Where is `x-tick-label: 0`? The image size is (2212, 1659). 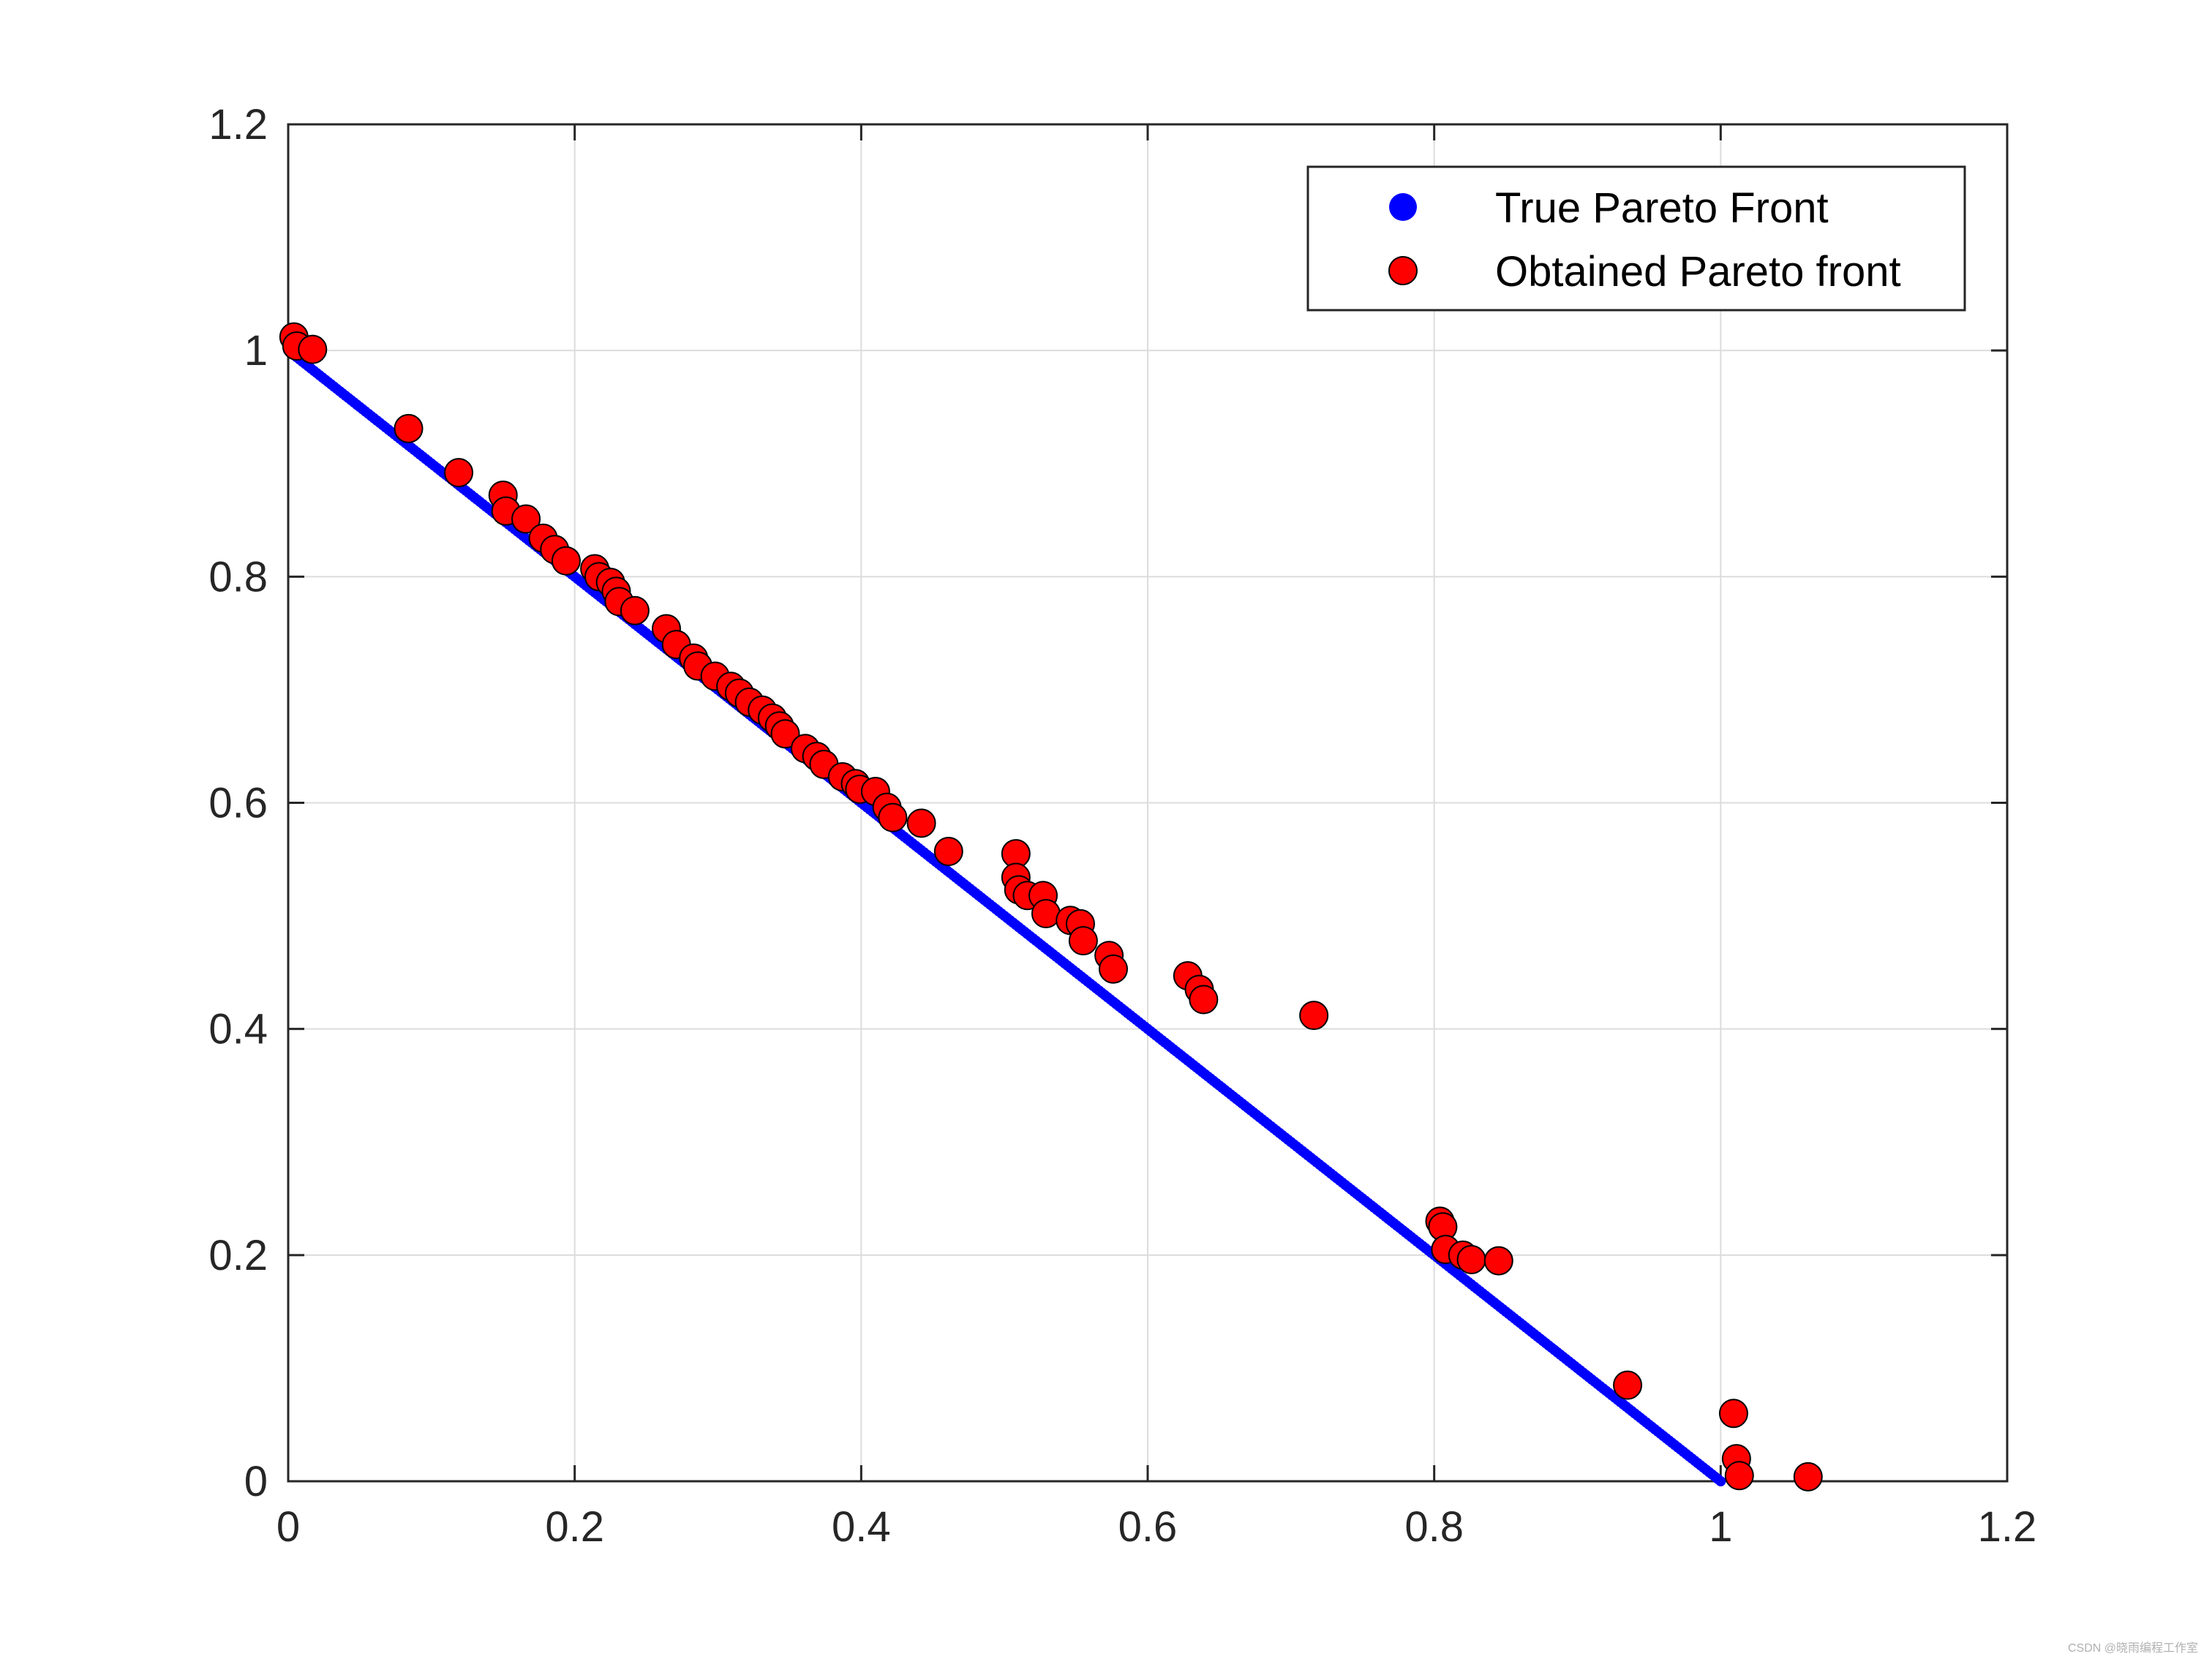 x-tick-label: 0 is located at coordinates (288, 1527).